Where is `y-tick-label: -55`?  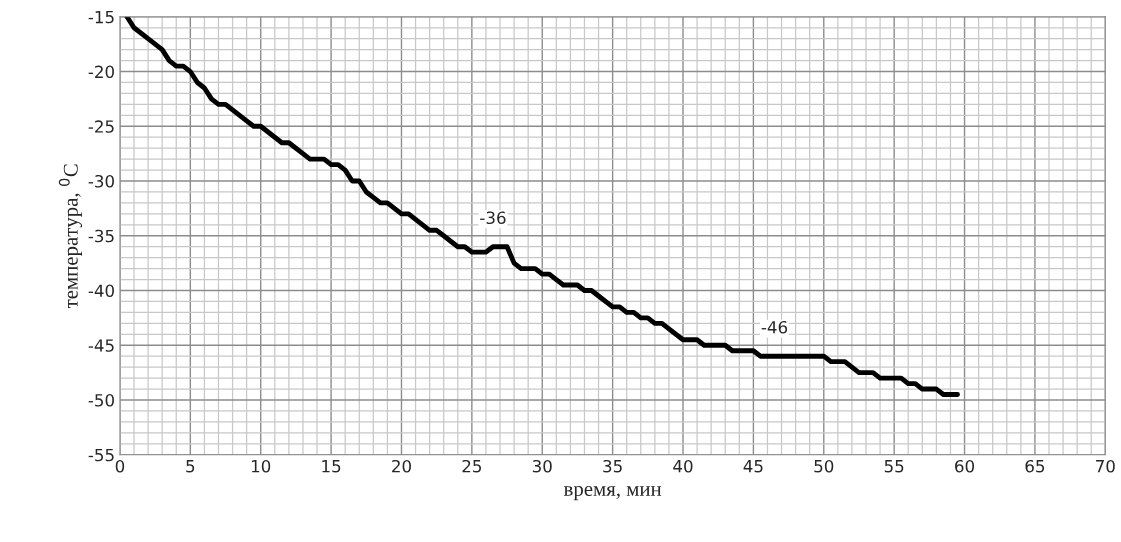 y-tick-label: -55 is located at coordinates (101, 455).